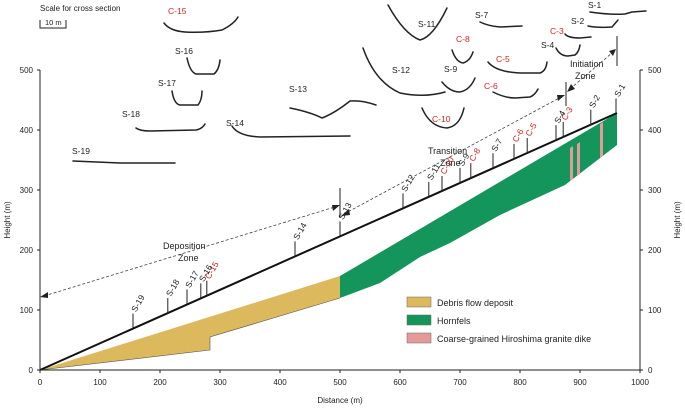  I want to click on section-label-c6: C-6, so click(491, 86).